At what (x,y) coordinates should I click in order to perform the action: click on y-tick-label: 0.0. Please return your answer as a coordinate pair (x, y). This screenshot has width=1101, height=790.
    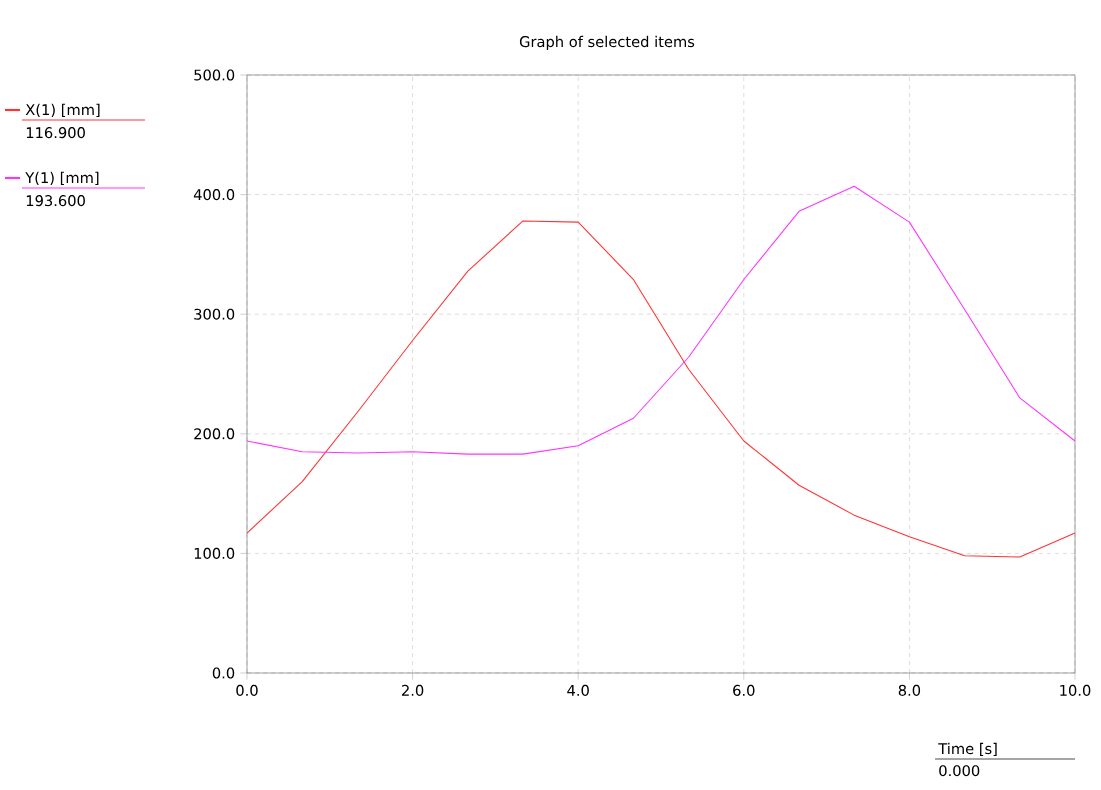
    Looking at the image, I should click on (223, 673).